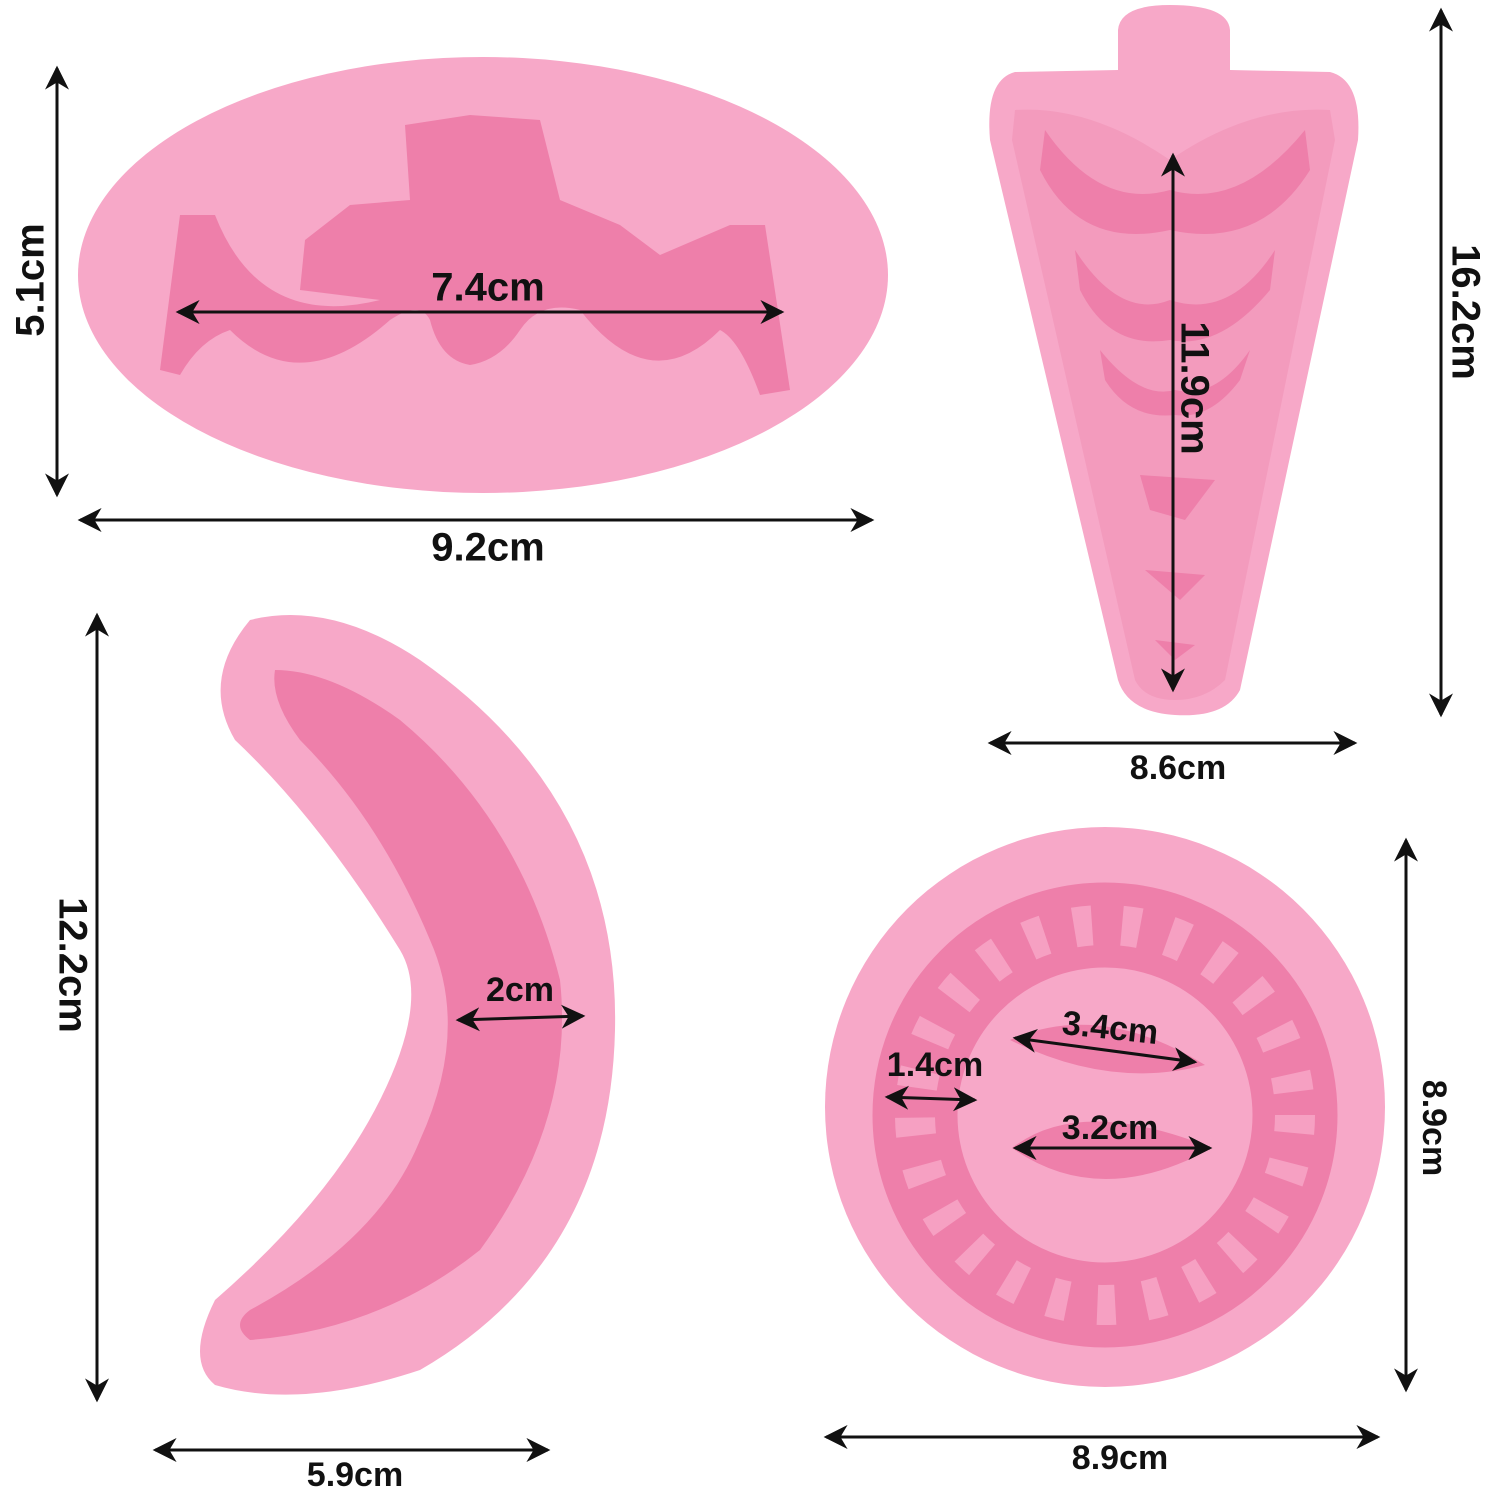 The height and width of the screenshot is (1500, 1500). What do you see at coordinates (935, 1065) in the screenshot?
I see `dimension-label: 1.4cm` at bounding box center [935, 1065].